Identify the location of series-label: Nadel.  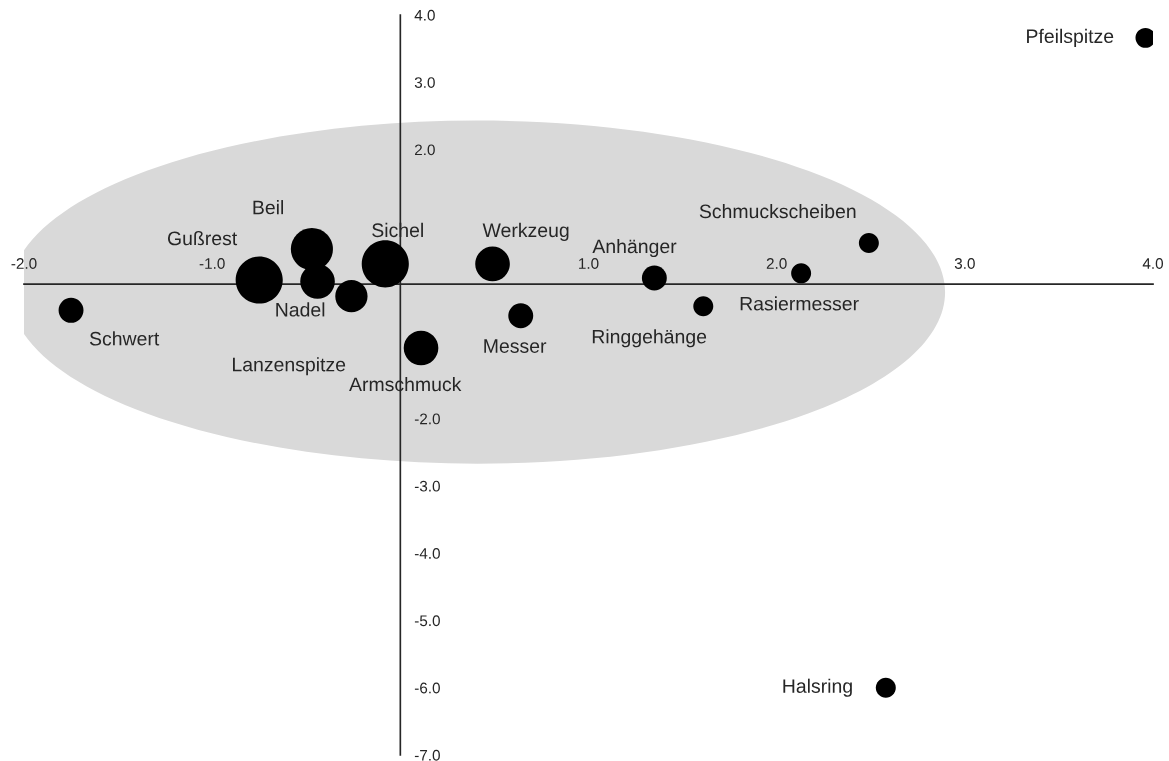
(300, 309).